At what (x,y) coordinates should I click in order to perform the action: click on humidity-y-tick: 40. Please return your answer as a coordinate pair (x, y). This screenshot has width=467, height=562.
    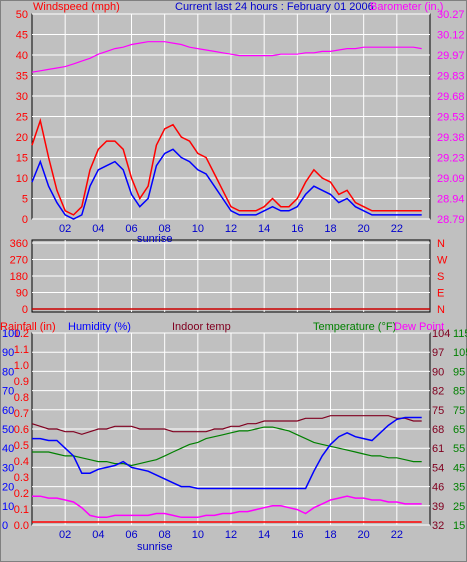
    Looking at the image, I should click on (8, 449).